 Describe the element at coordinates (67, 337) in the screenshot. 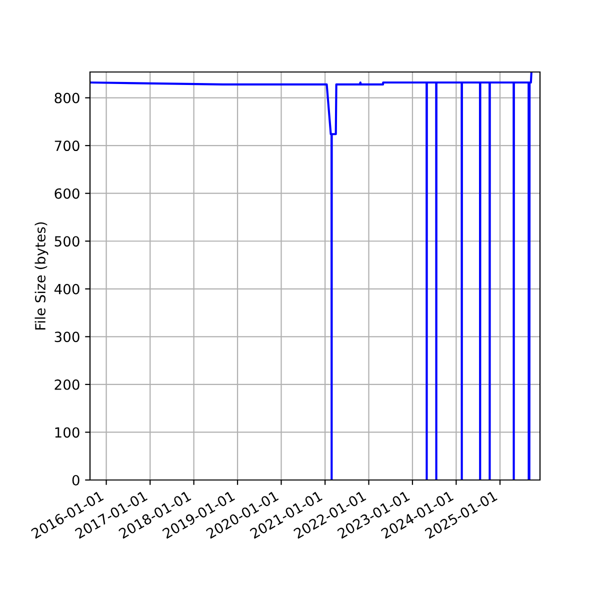

I see `y-tick-label: 300` at that location.